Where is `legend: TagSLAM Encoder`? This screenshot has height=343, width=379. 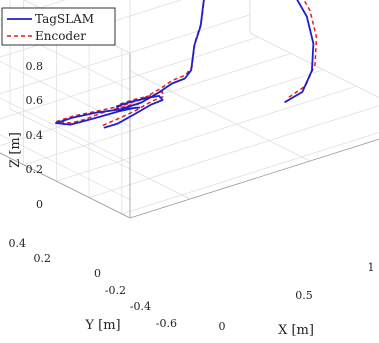
legend: TagSLAM Encoder is located at coordinates (58, 26).